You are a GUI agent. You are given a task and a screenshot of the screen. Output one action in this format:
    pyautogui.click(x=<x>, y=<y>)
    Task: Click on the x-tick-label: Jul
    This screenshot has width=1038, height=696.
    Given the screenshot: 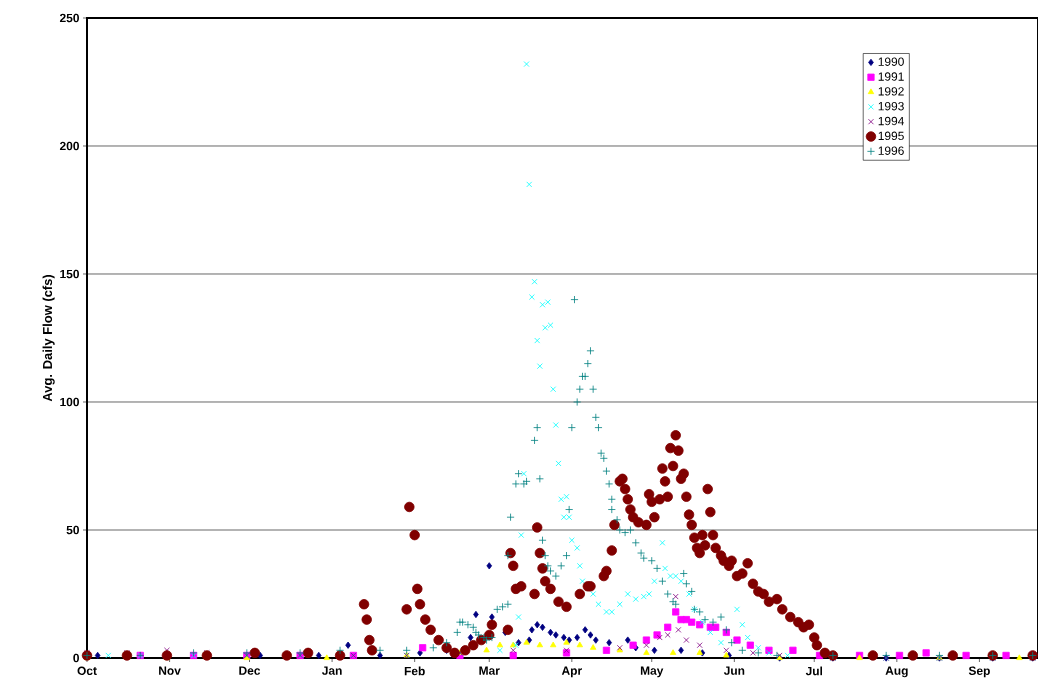 What is the action you would take?
    pyautogui.click(x=814, y=671)
    